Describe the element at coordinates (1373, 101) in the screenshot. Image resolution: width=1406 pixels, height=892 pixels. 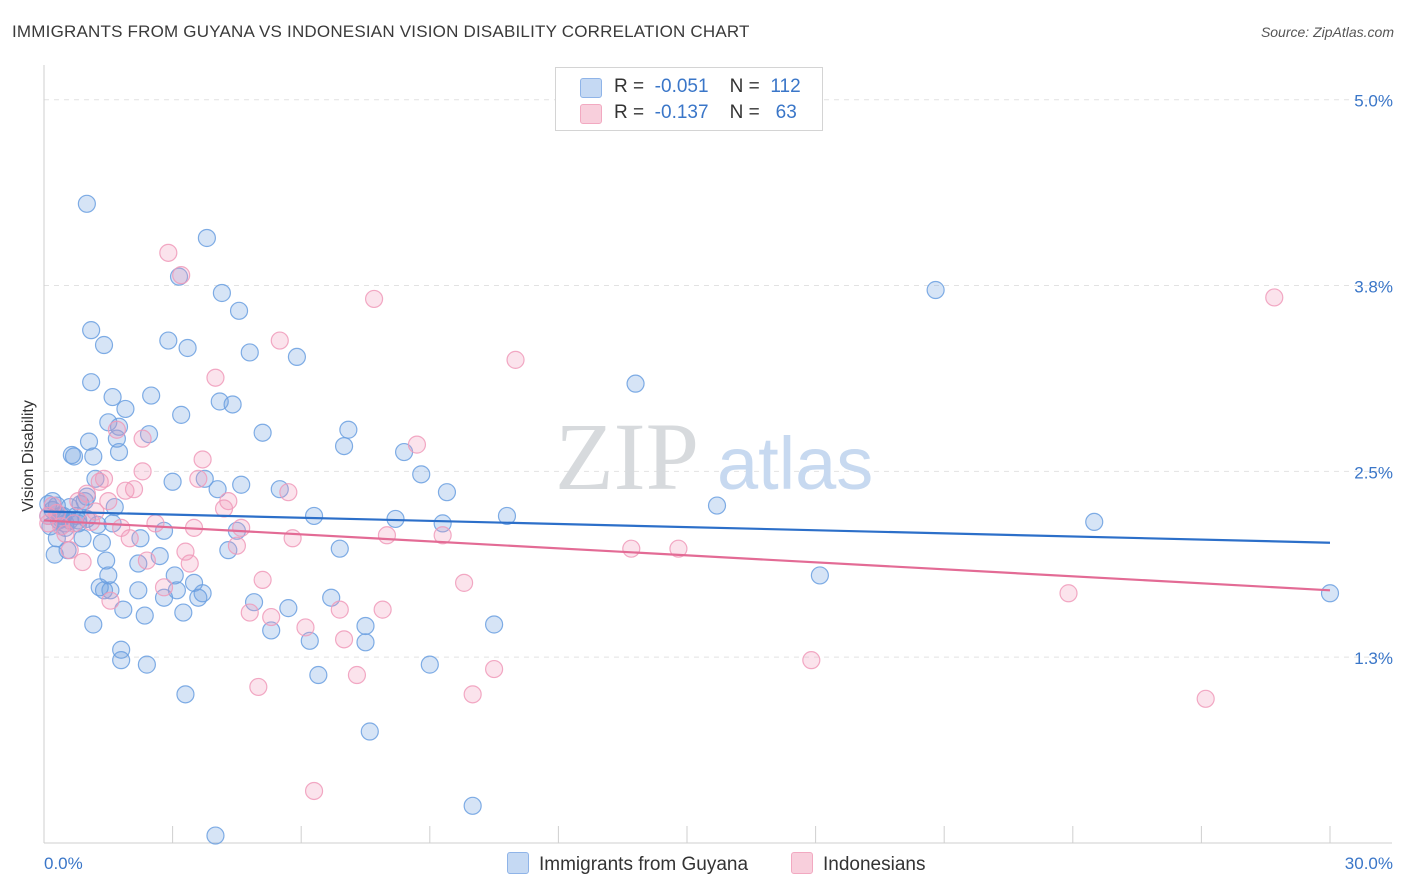
I see `y-tick-label: 5.0%` at that location.